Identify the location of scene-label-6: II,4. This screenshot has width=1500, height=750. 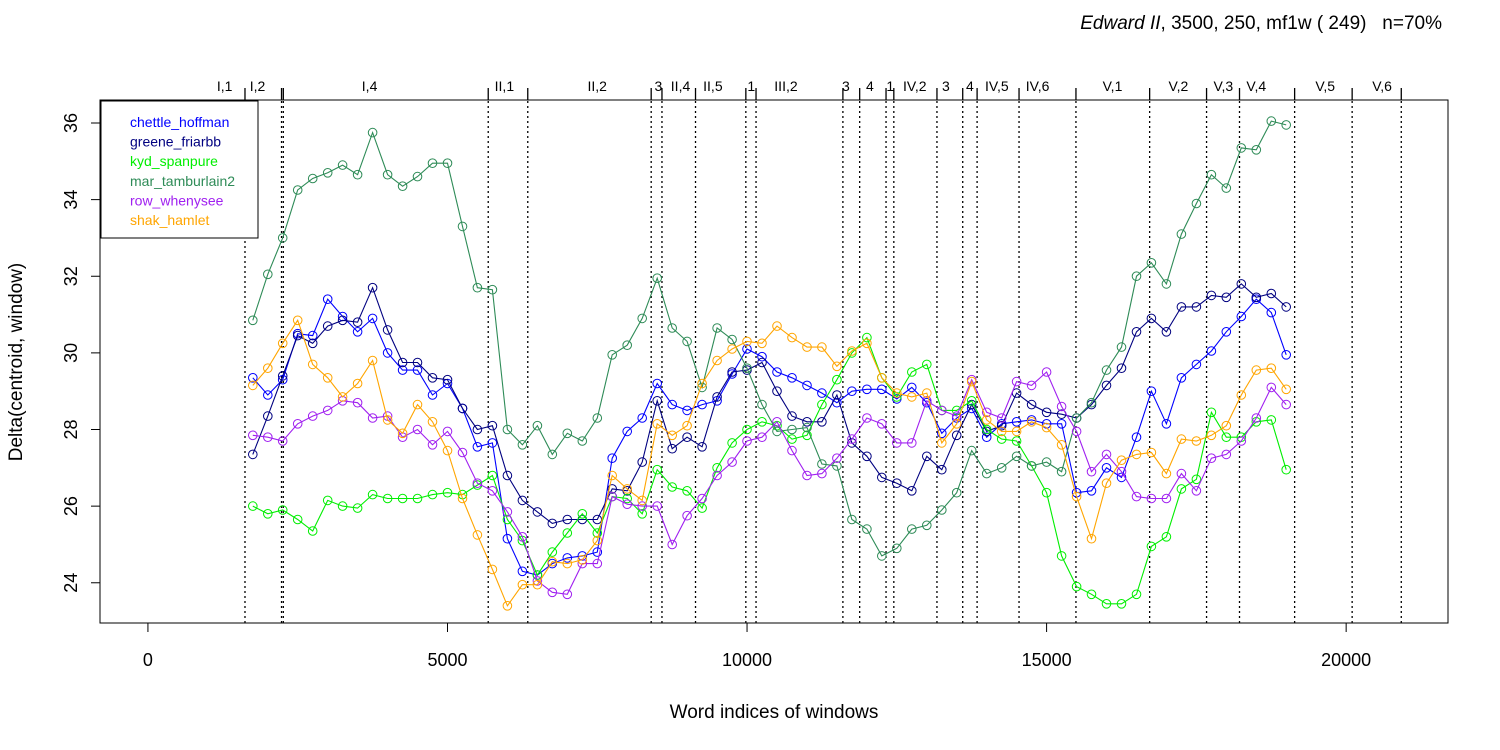
(681, 86).